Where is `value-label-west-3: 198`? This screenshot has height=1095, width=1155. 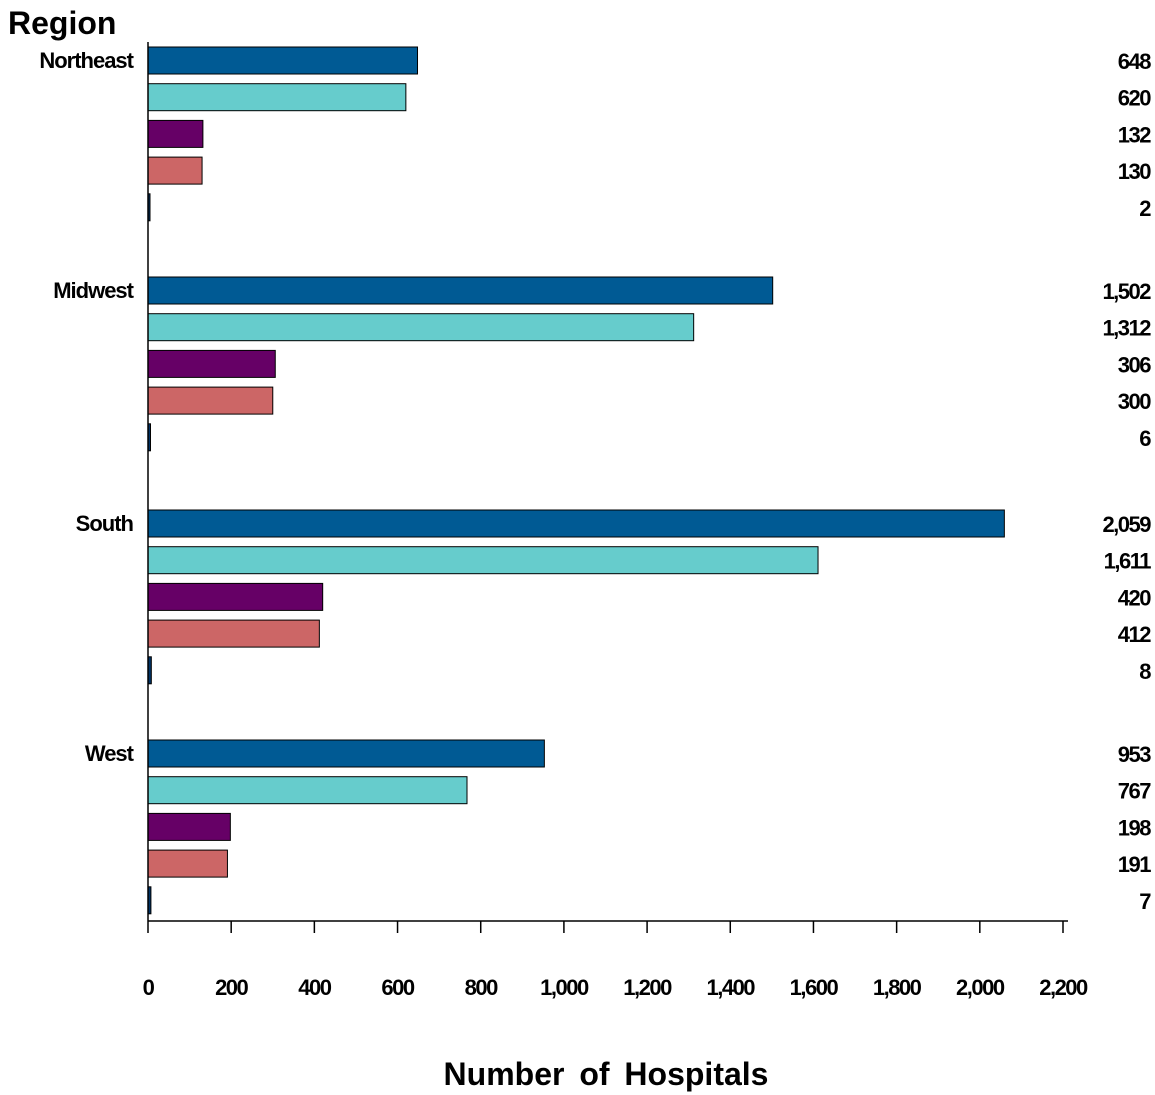 value-label-west-3: 198 is located at coordinates (1134, 827).